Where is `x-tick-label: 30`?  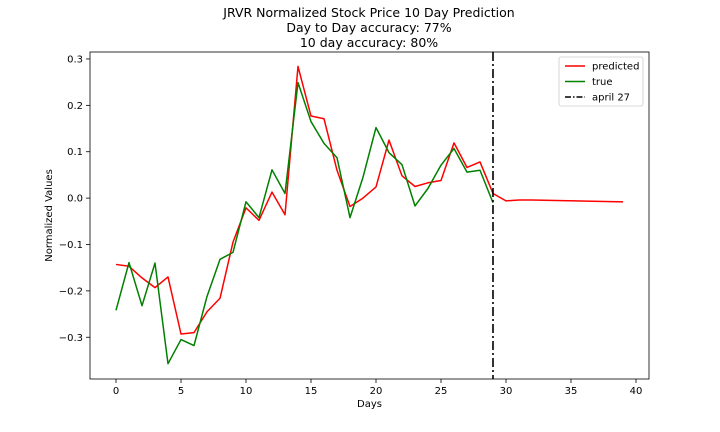 x-tick-label: 30 is located at coordinates (506, 391).